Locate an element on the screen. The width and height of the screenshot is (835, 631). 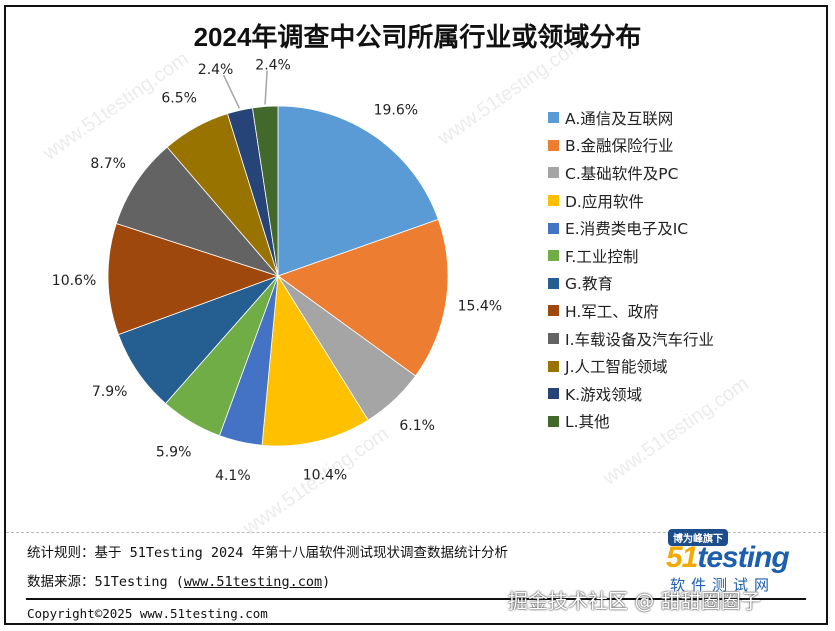
divider-solid is located at coordinates (416, 599).